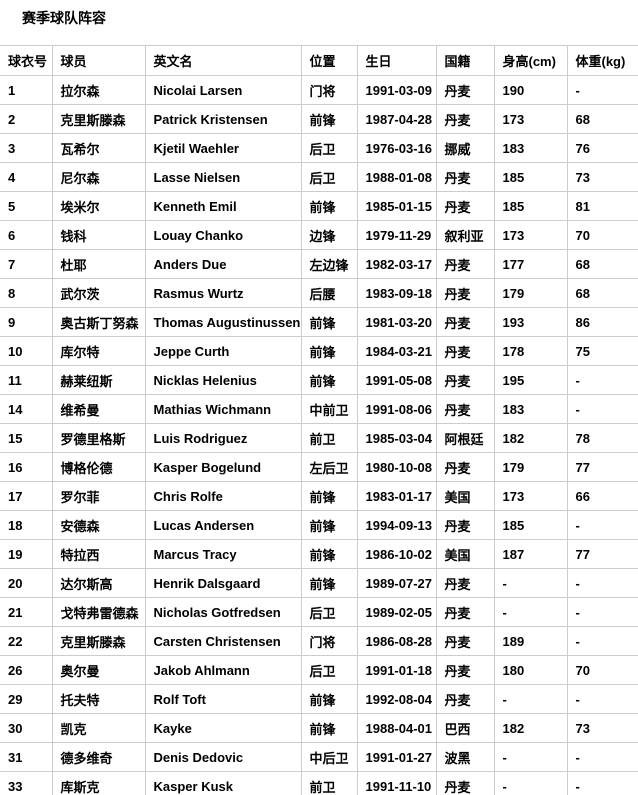 This screenshot has width=638, height=795. I want to click on cell-birthday: 1983-09-18, so click(396, 293).